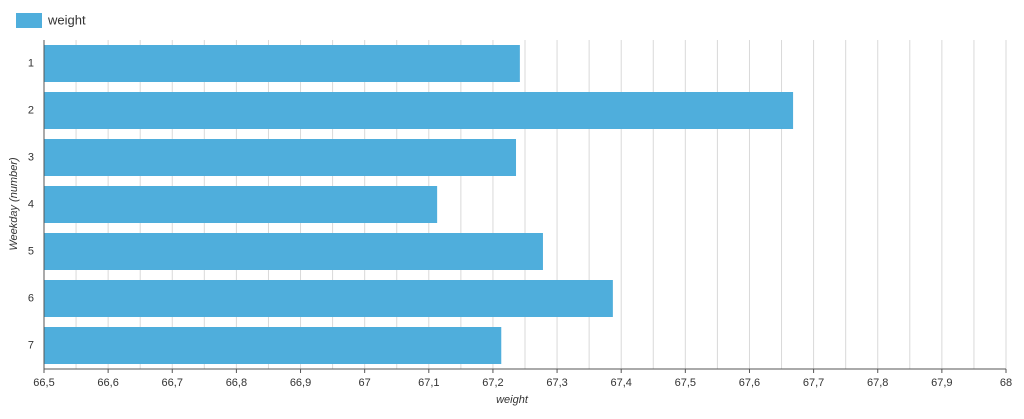 The height and width of the screenshot is (419, 1024). Describe the element at coordinates (31, 251) in the screenshot. I see `y-tick-label: 5` at that location.